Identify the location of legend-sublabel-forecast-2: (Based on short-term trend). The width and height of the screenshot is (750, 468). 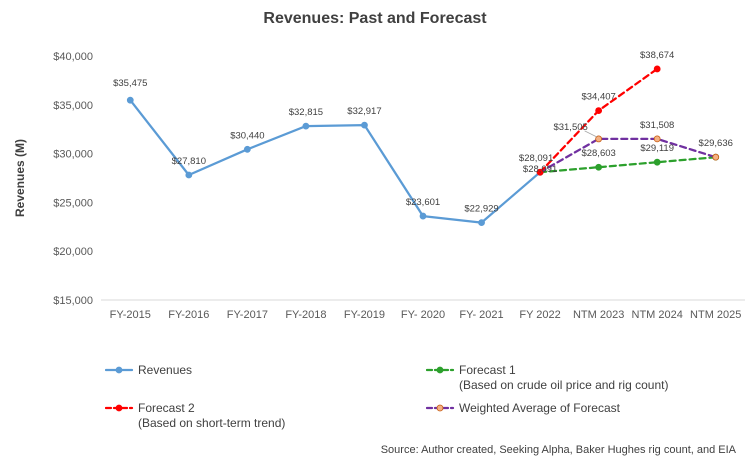
(212, 423).